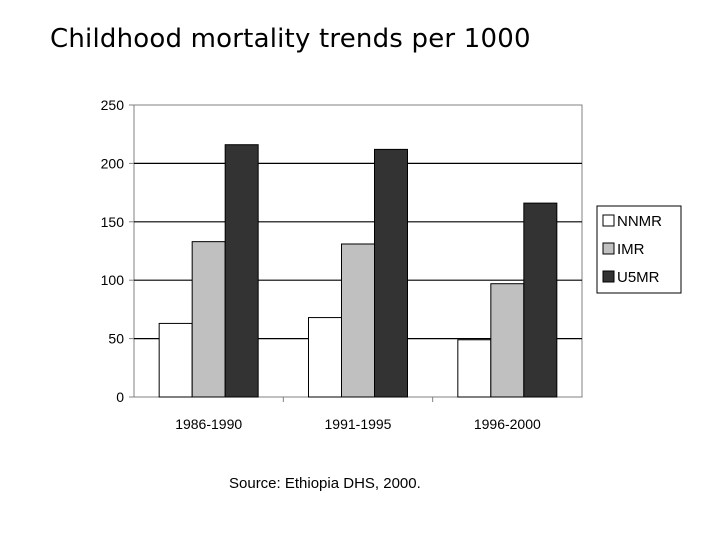 The width and height of the screenshot is (720, 540). I want to click on y-tick-label: 50, so click(116, 339).